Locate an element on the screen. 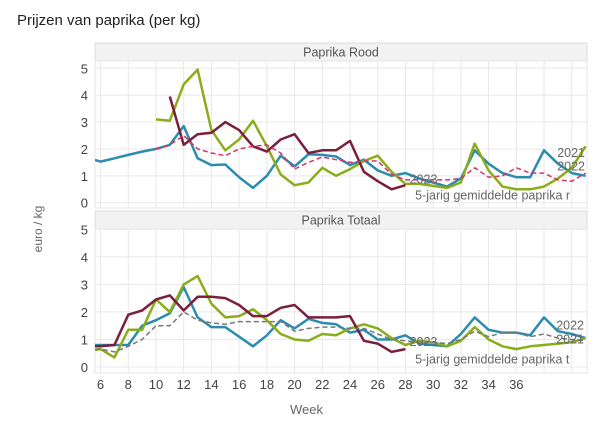 This screenshot has height=435, width=600. x-tick-label: 16 is located at coordinates (239, 384).